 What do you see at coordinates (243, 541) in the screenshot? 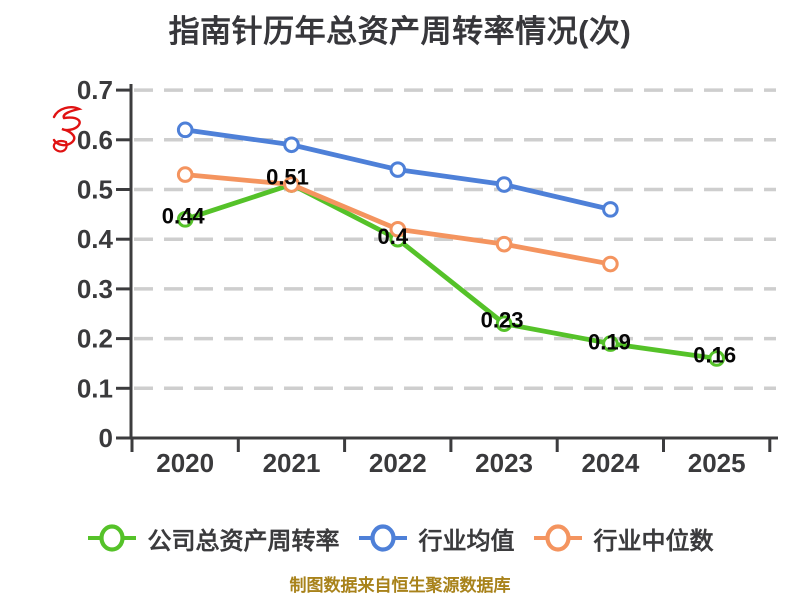
I see `legend-label-company: 公司总资产周转率` at bounding box center [243, 541].